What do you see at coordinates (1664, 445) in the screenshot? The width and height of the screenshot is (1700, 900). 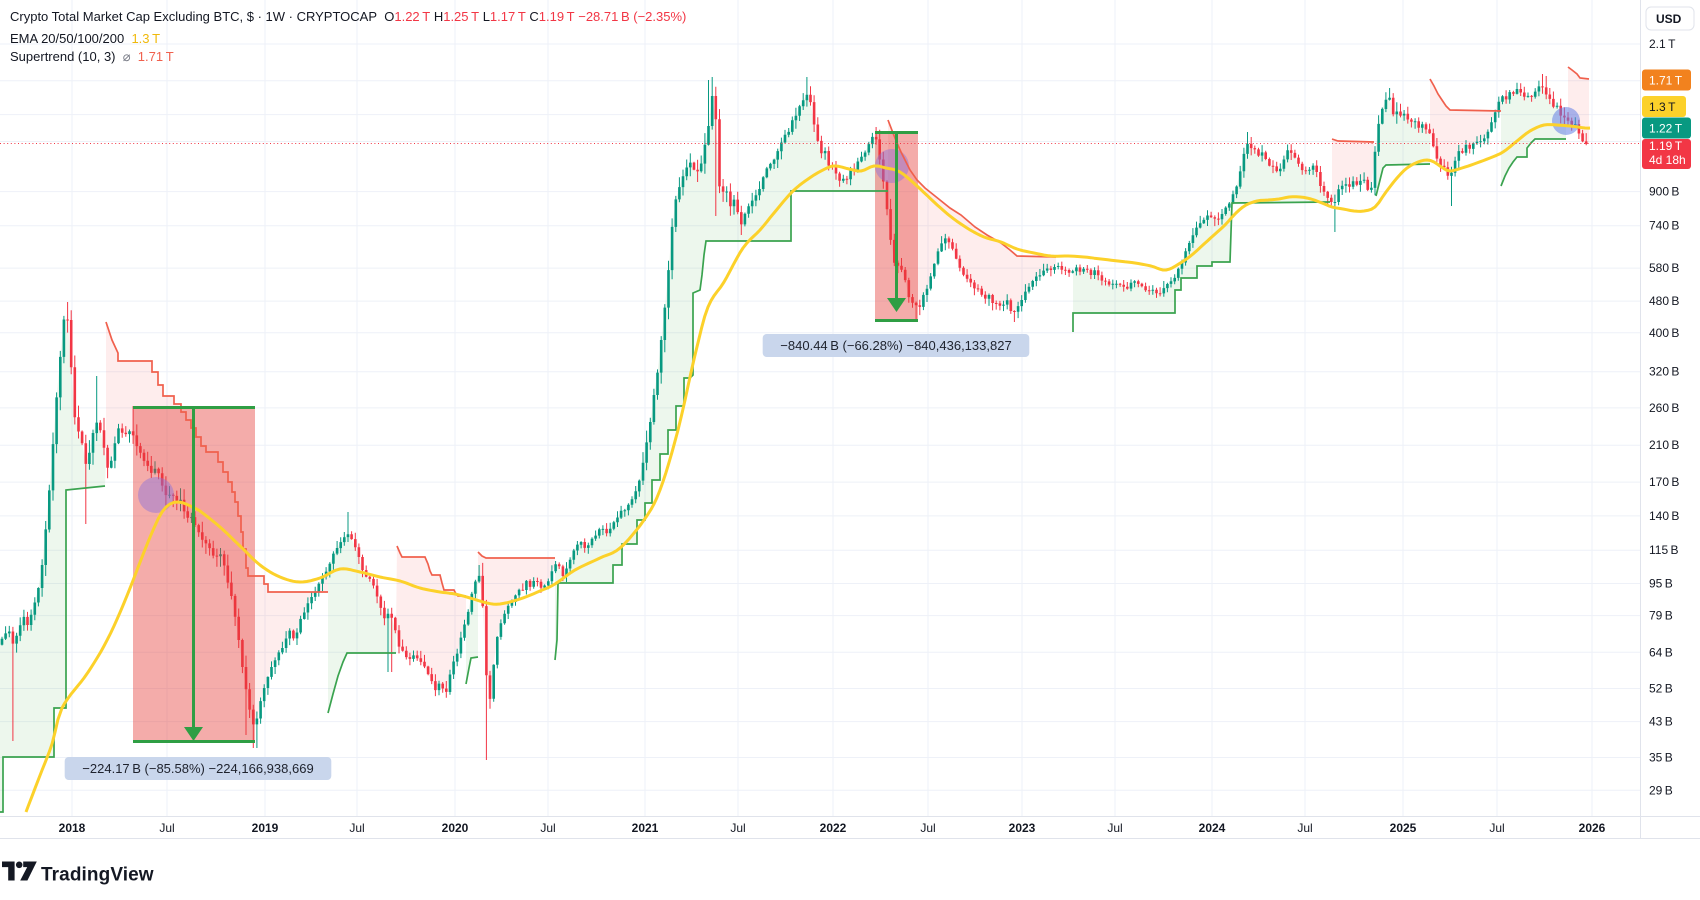 I see `svg-text: 210 B` at bounding box center [1664, 445].